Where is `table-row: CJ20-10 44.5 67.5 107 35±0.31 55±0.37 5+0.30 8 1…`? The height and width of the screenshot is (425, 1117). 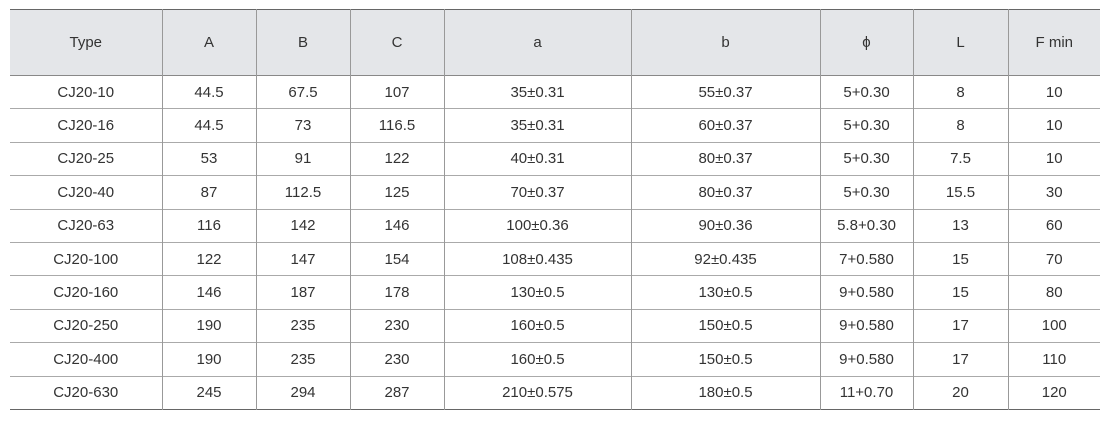
table-row: CJ20-10 44.5 67.5 107 35±0.31 55±0.37 5+0.30 8 1… is located at coordinates (555, 92).